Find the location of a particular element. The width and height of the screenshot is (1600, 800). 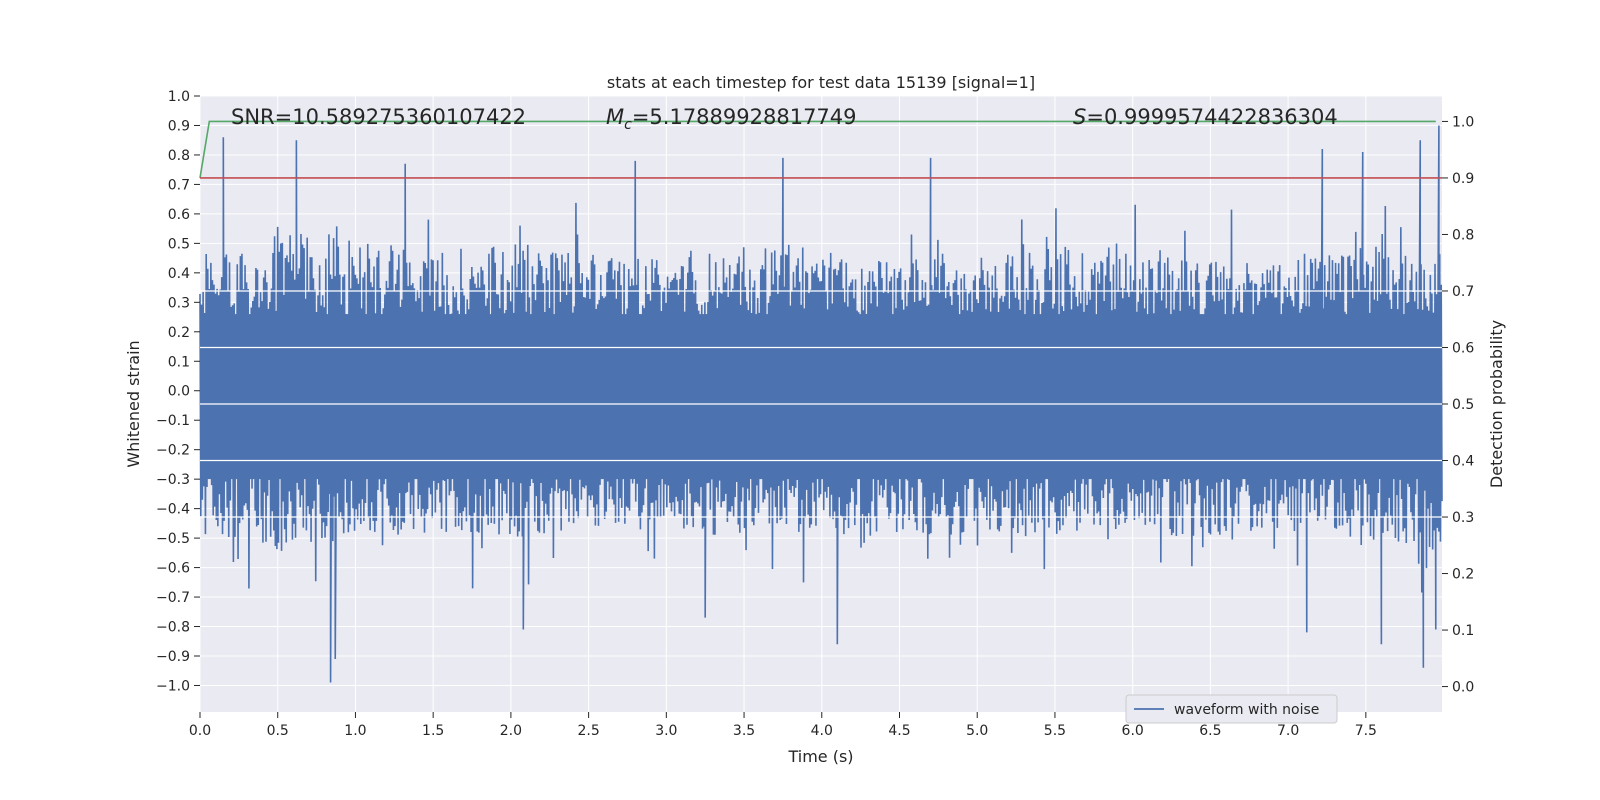

x-tick-label: 3.5 is located at coordinates (744, 731).